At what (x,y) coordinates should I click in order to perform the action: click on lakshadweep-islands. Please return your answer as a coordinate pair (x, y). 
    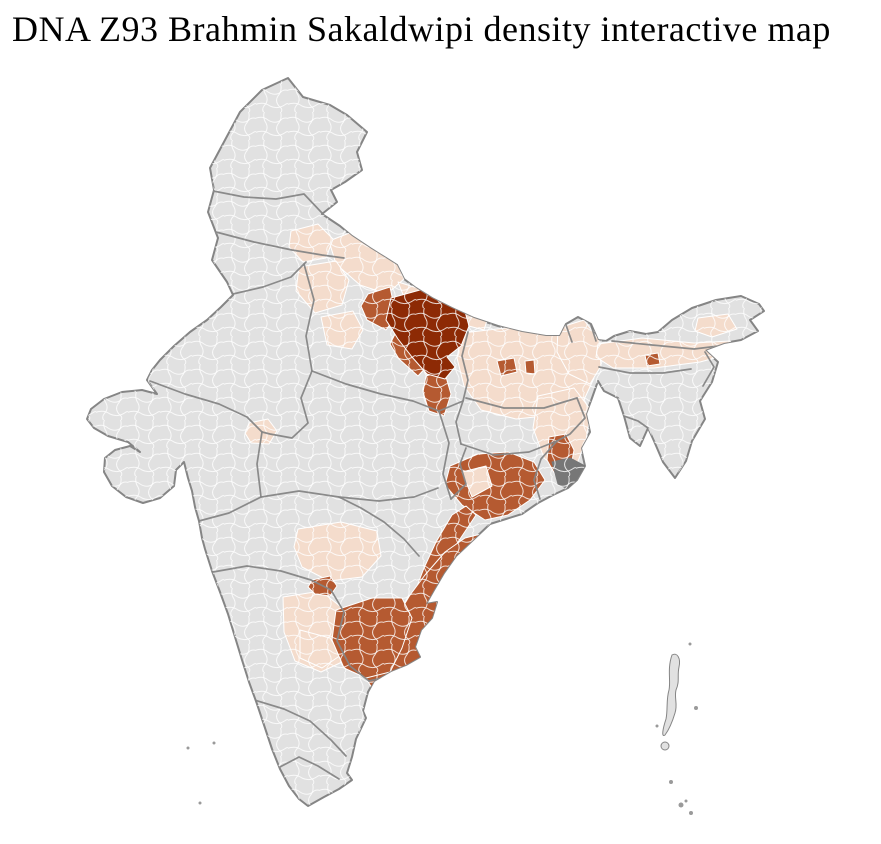
    Looking at the image, I should click on (201, 773).